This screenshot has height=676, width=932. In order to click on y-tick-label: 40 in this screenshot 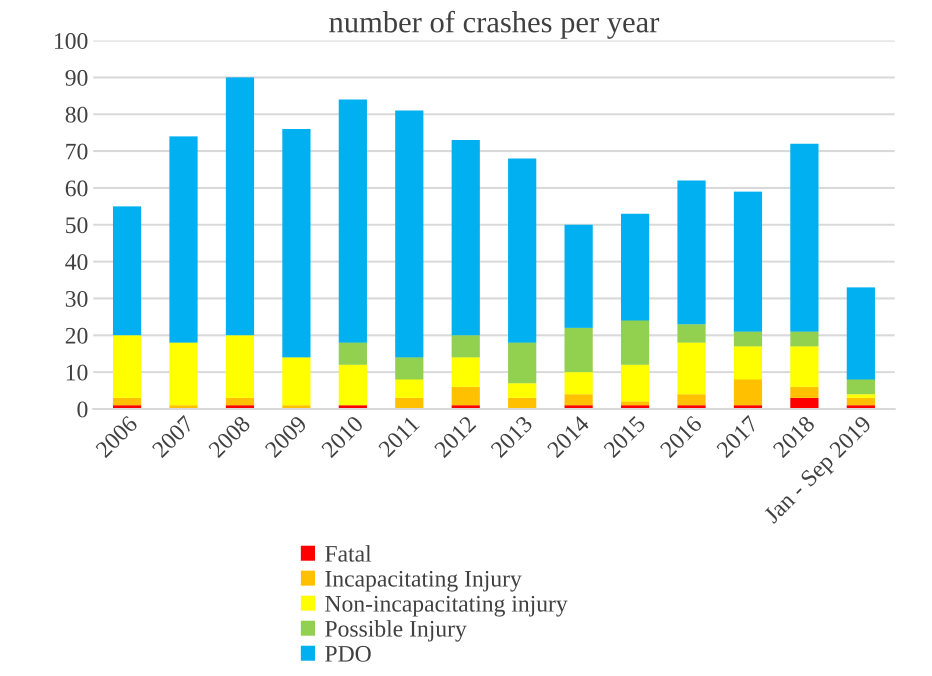, I will do `click(76, 262)`.